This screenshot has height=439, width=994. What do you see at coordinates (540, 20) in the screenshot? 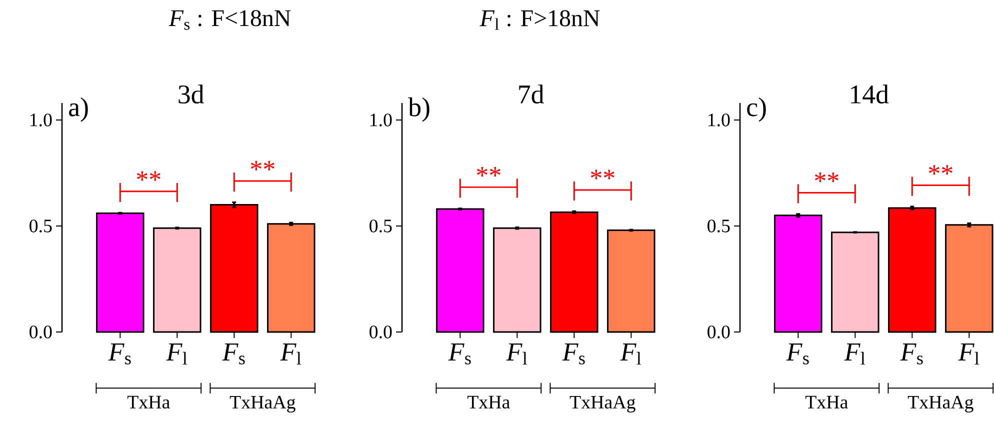
I see `text: F$_{l}$ : F>18nN` at bounding box center [540, 20].